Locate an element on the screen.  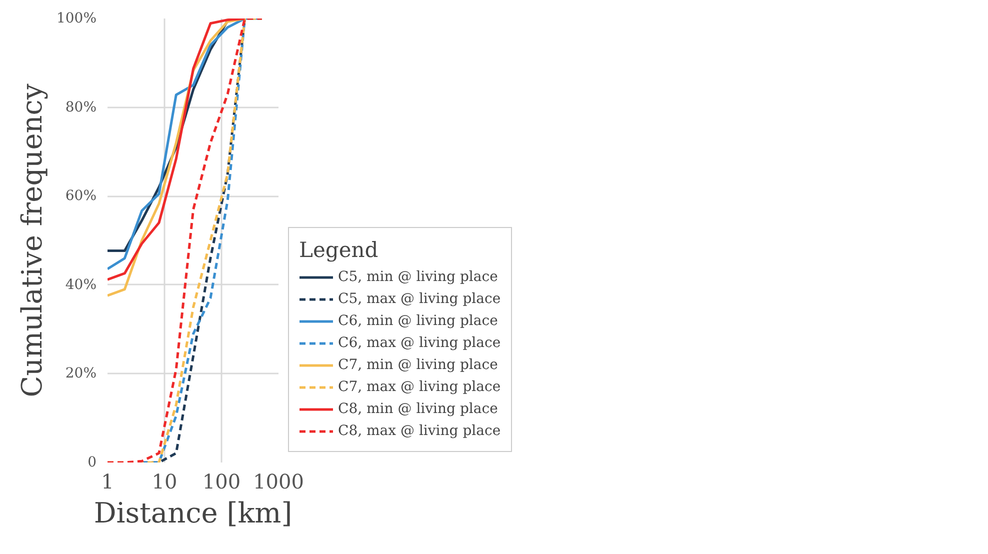
x-tick-label: 100 is located at coordinates (221, 482).